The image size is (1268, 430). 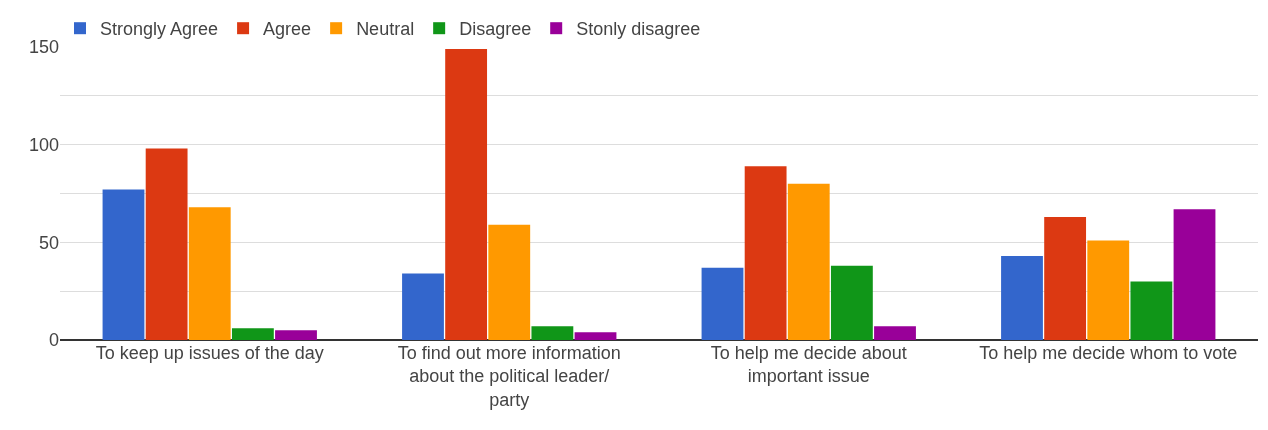 What do you see at coordinates (159, 29) in the screenshot?
I see `legend-label: Strongly Agree` at bounding box center [159, 29].